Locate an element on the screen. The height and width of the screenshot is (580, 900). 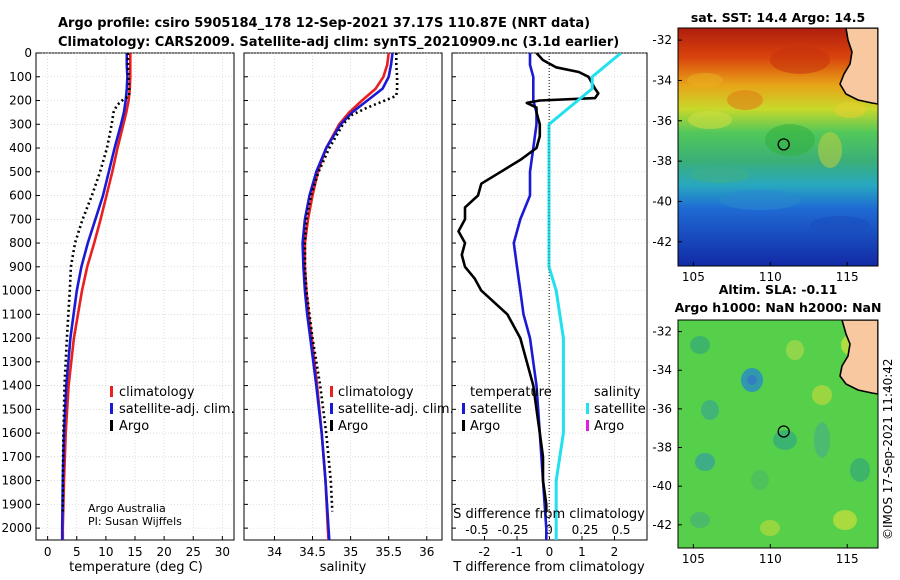
difference-depth-ticks is located at coordinates (454, 290).